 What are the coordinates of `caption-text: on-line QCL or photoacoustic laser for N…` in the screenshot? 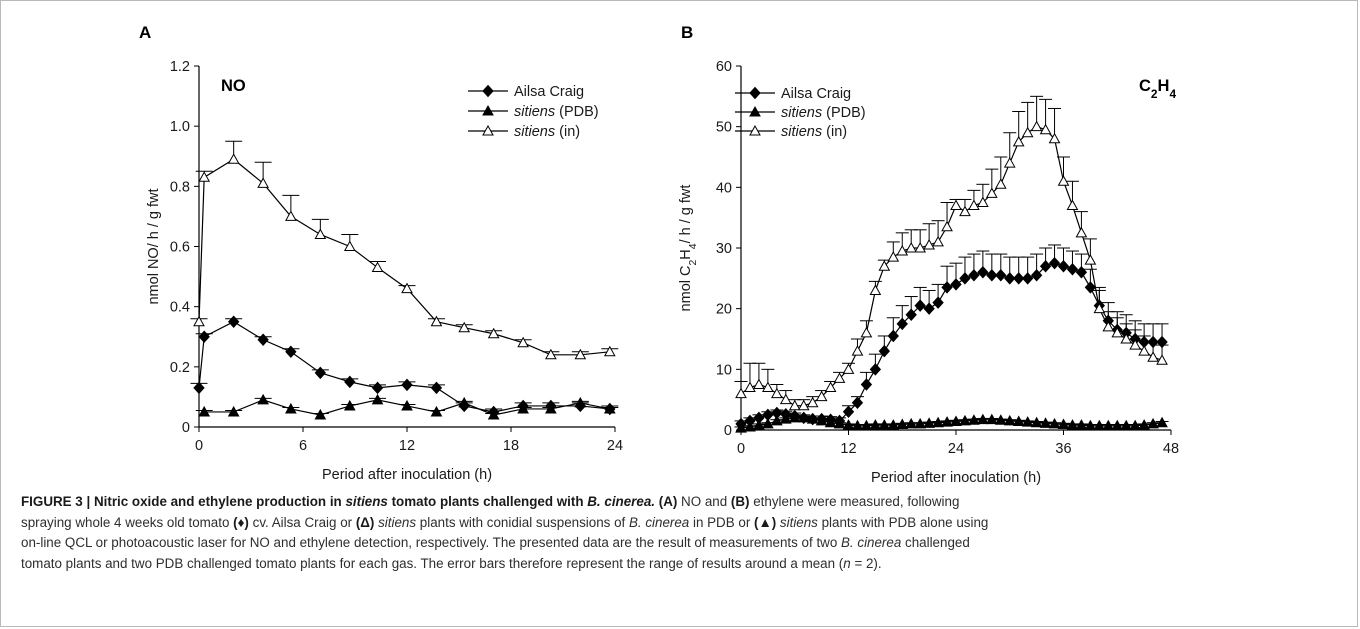 It's located at (431, 542).